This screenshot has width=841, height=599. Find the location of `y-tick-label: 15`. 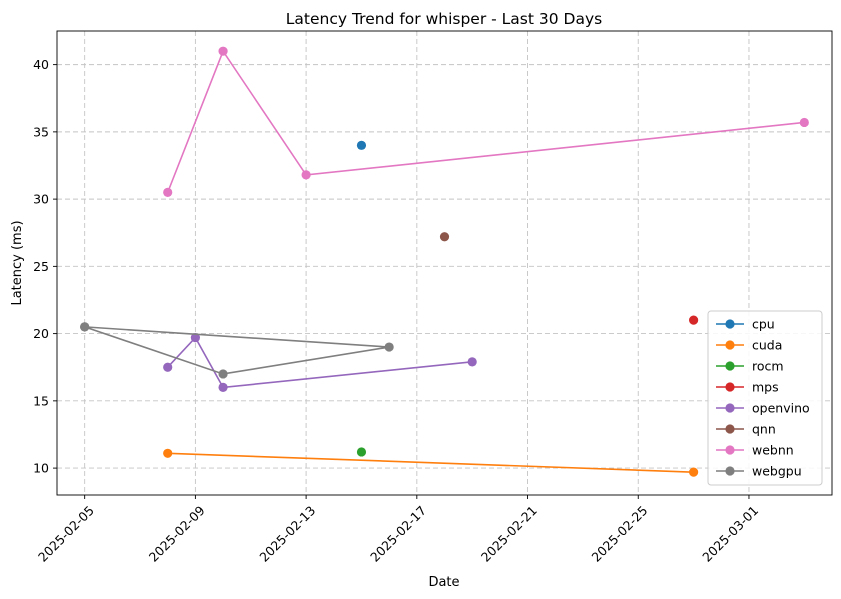

y-tick-label: 15 is located at coordinates (41, 400).